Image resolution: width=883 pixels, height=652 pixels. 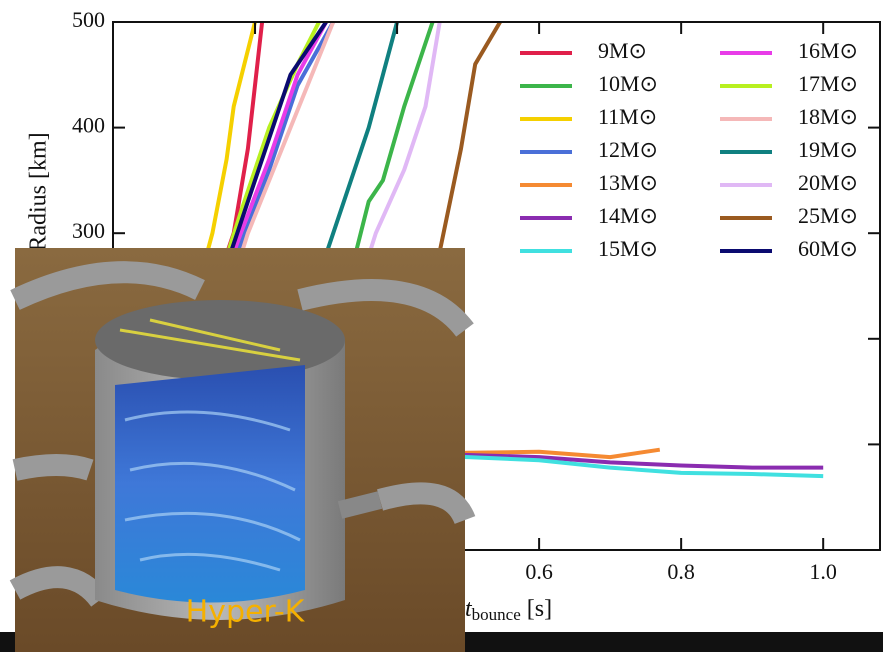 I want to click on legend-label: 16M⊙, so click(x=828, y=50).